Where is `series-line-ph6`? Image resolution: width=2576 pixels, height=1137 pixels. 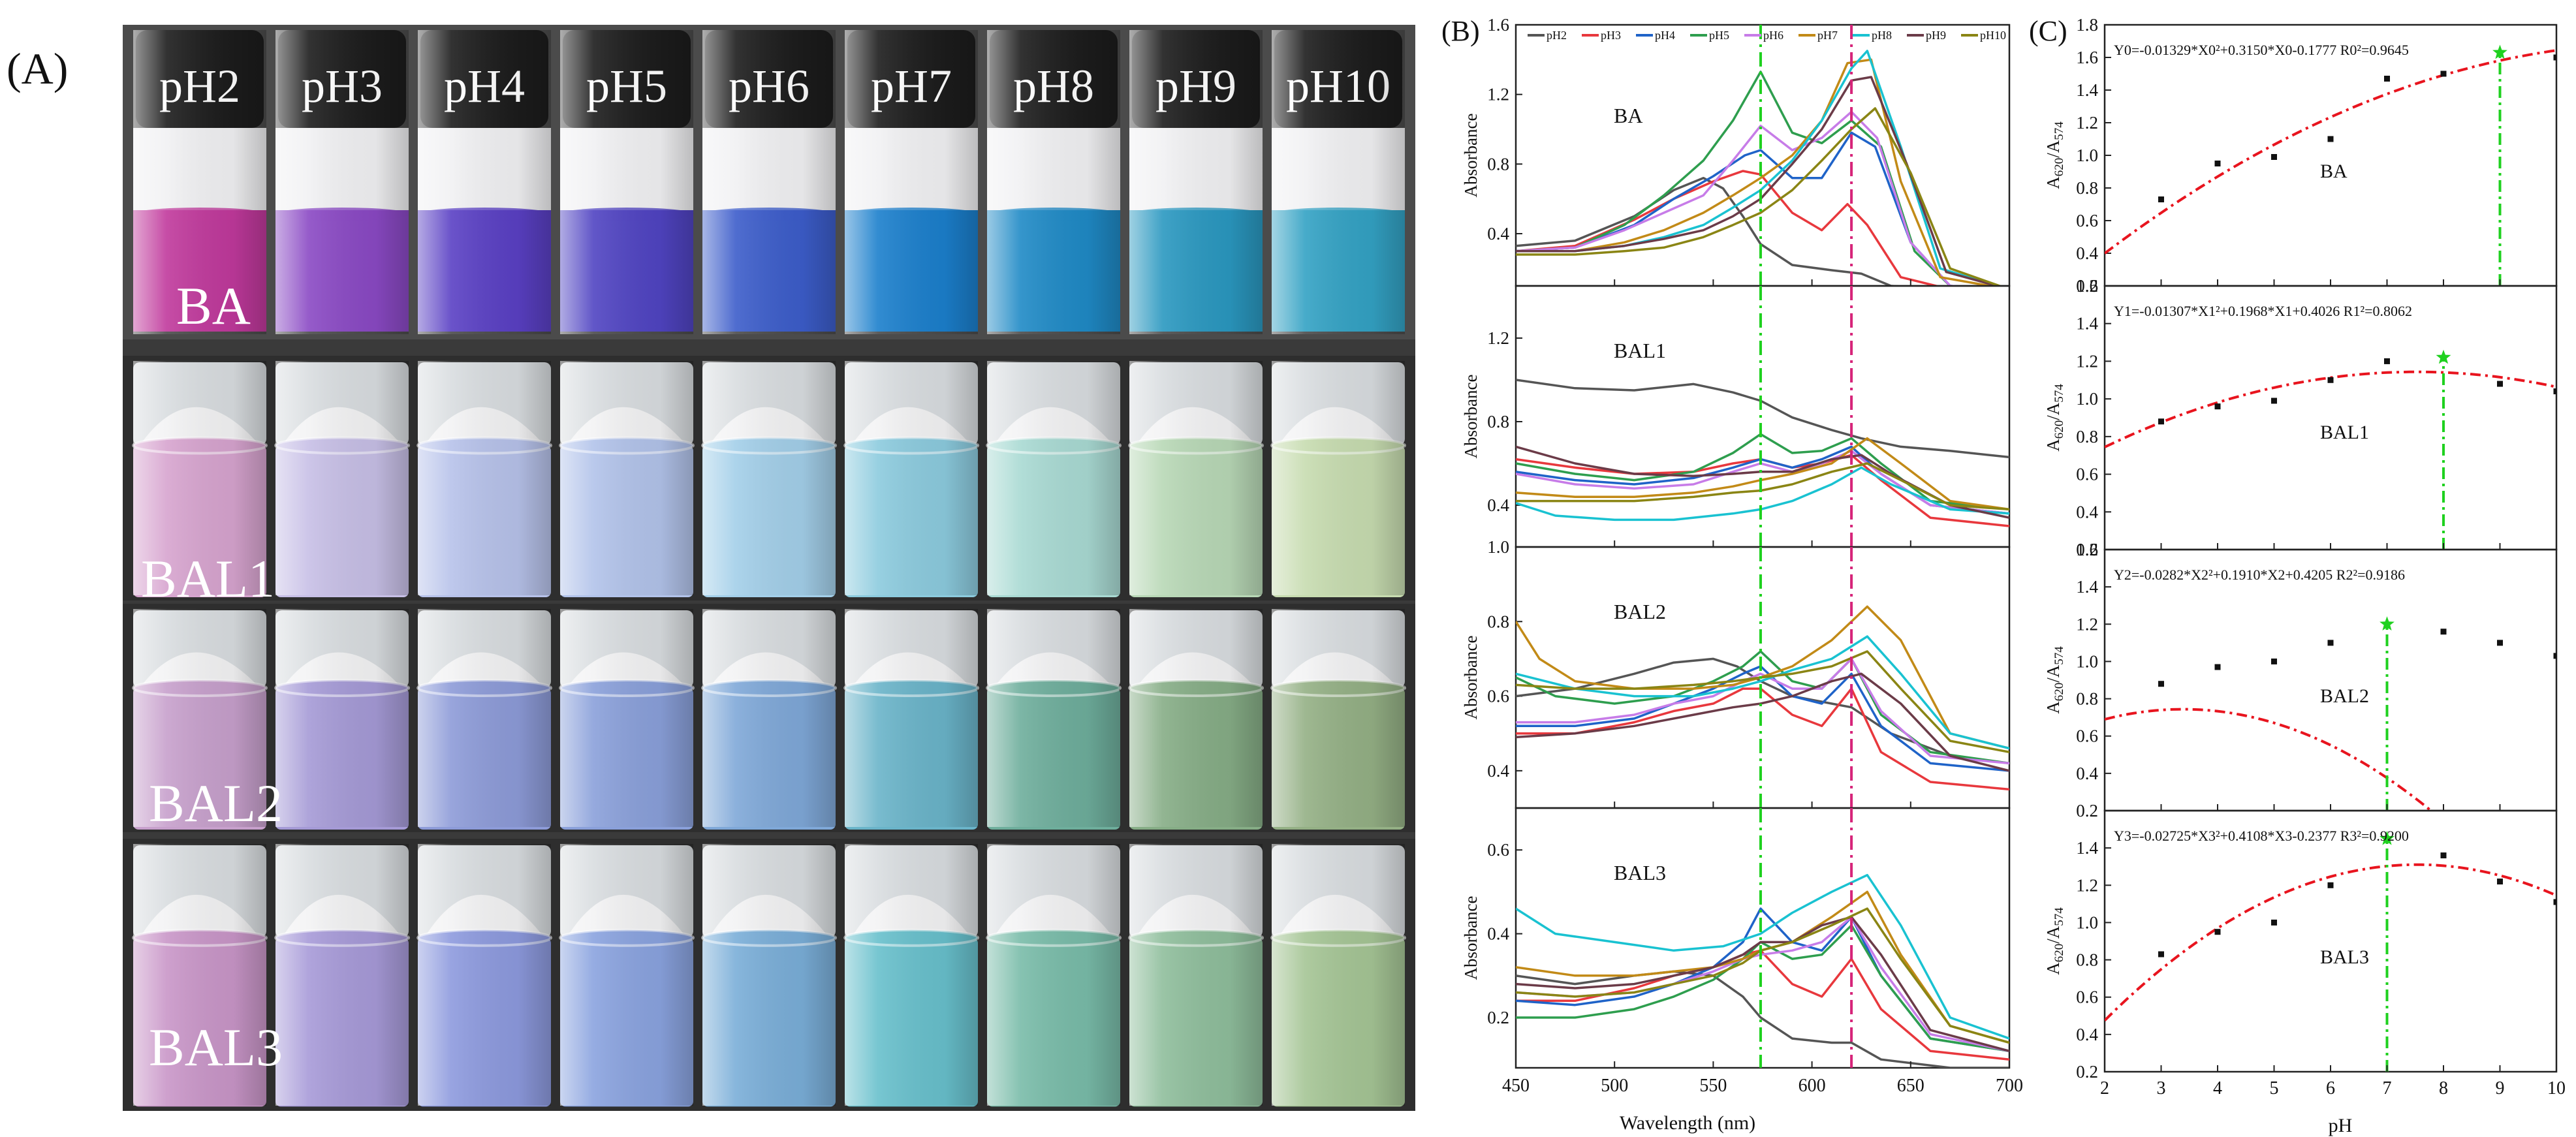 series-line-ph6 is located at coordinates (1743, 198).